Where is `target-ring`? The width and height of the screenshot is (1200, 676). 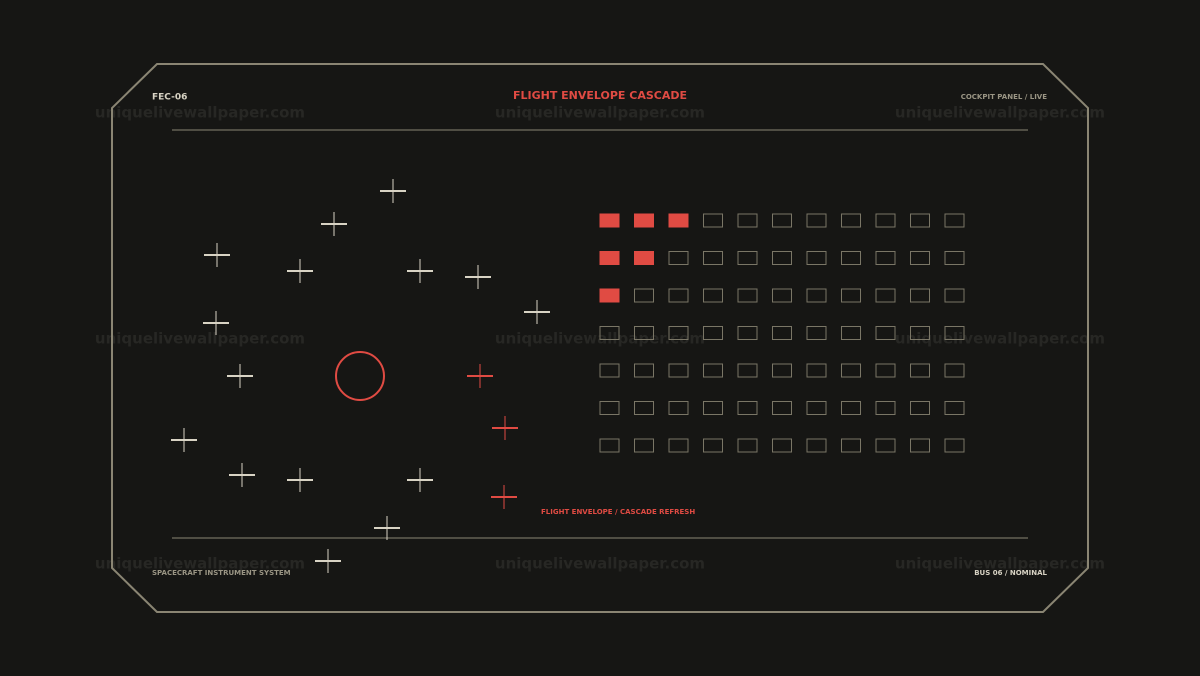 target-ring is located at coordinates (360, 376).